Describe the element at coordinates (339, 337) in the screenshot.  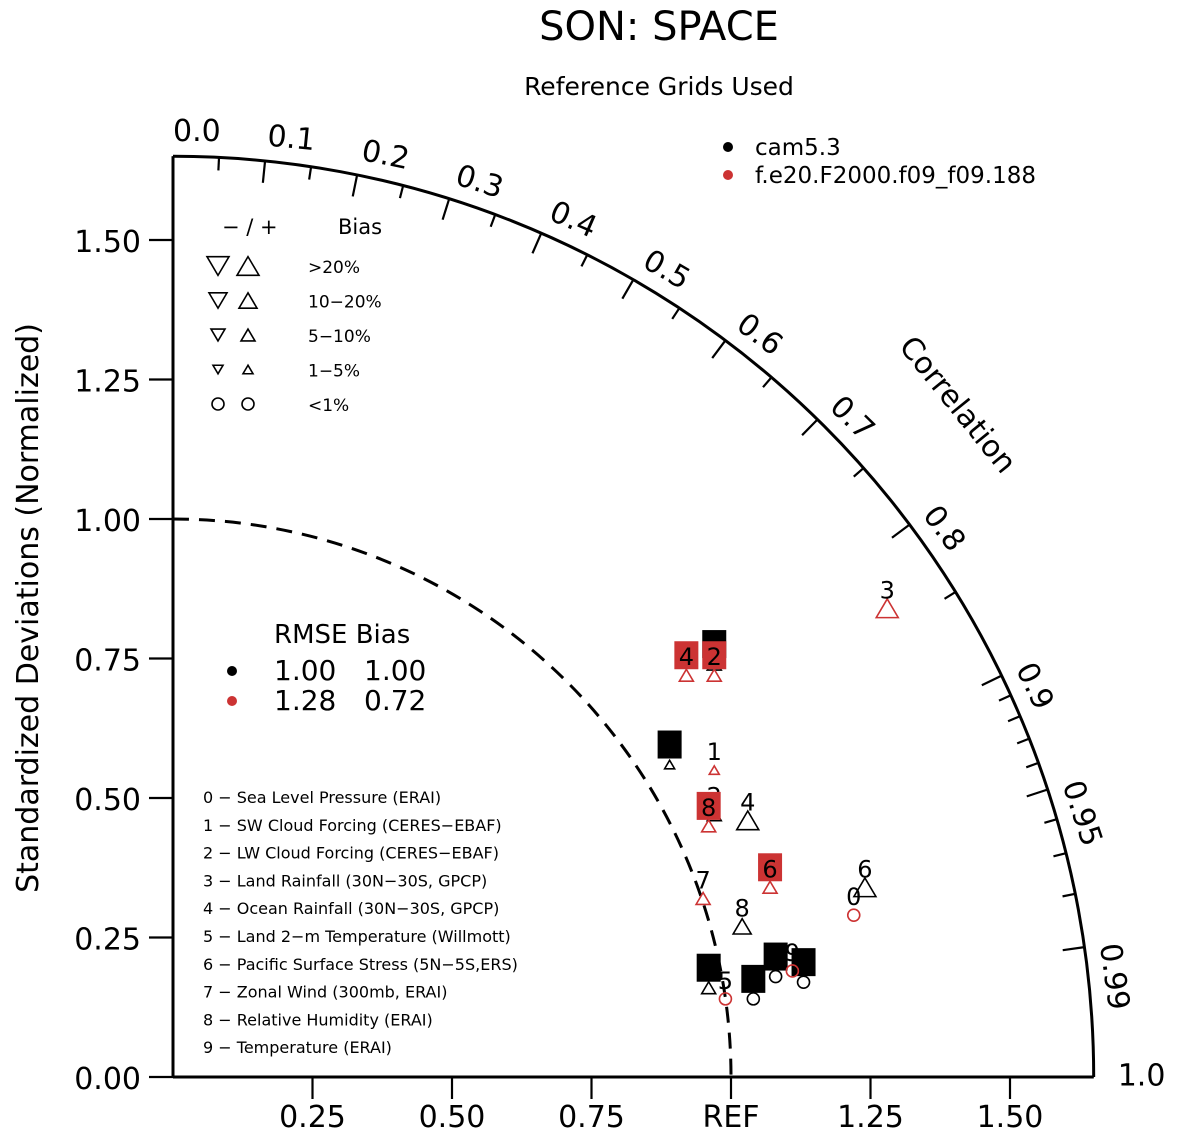
I see `bias-key-label: 5−10%` at that location.